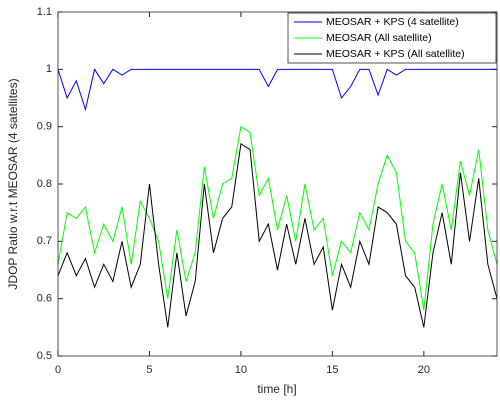 The width and height of the screenshot is (500, 403). Describe the element at coordinates (44, 356) in the screenshot. I see `y-tick-label: 0.5` at that location.